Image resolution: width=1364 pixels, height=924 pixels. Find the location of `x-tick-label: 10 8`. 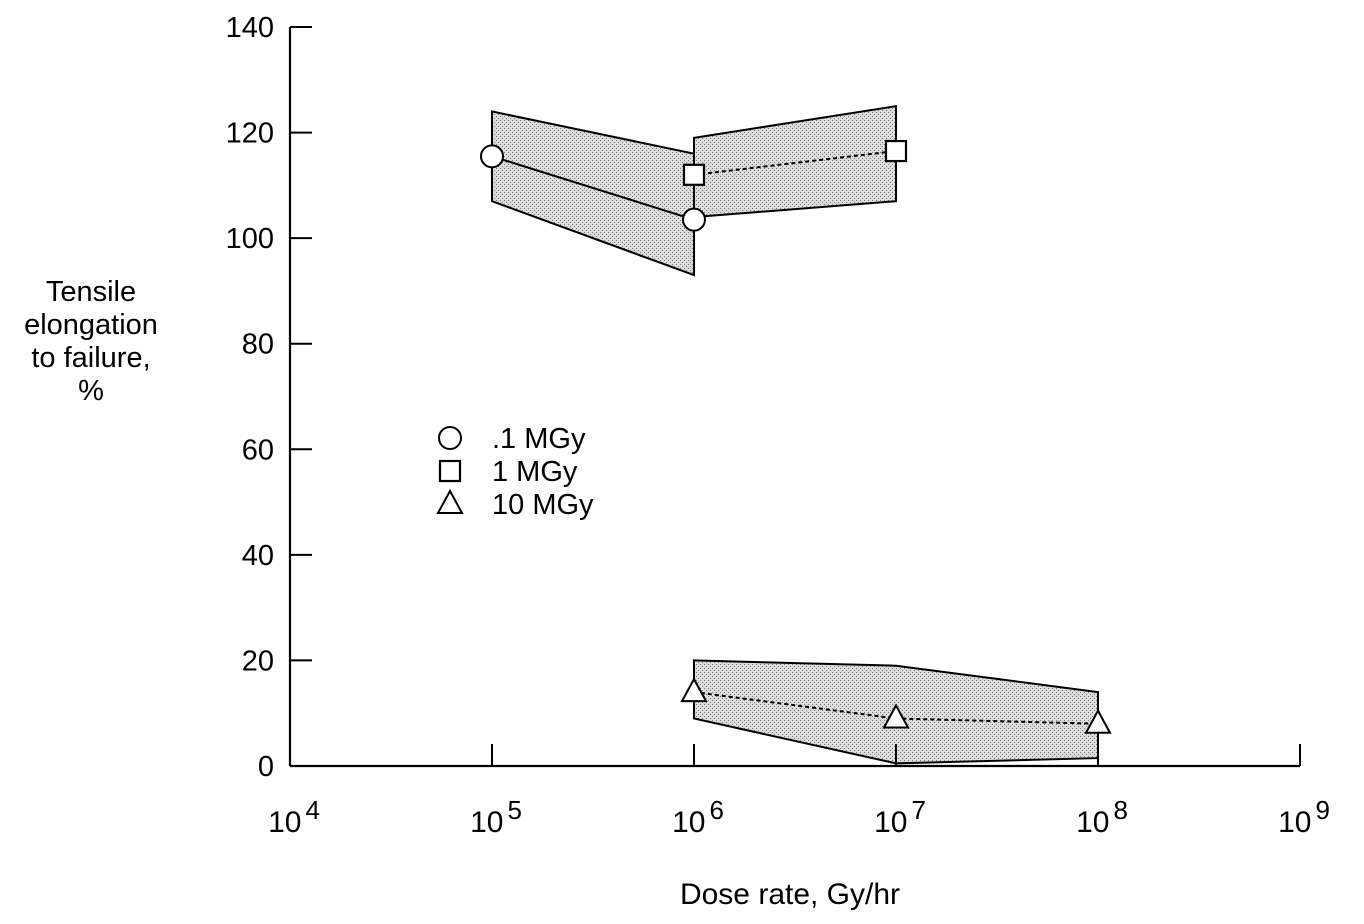

x-tick-label: 10 8 is located at coordinates (1102, 817).